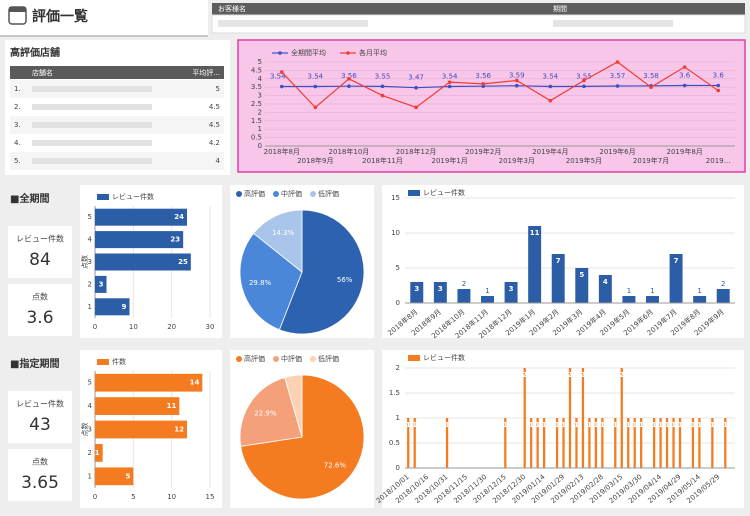 Image resolution: width=750 pixels, height=516 pixels. What do you see at coordinates (613, 23) in the screenshot?
I see `blurred-period` at bounding box center [613, 23].